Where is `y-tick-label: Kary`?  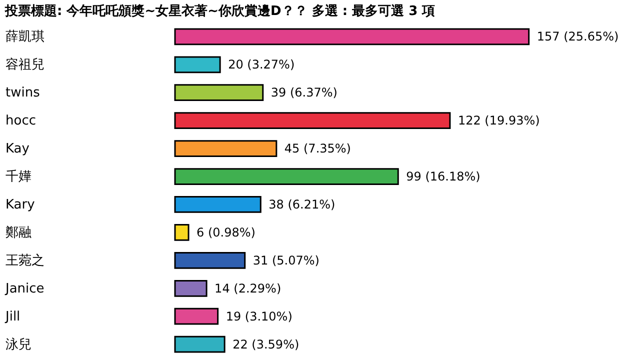
y-tick-label: Kary is located at coordinates (21, 204).